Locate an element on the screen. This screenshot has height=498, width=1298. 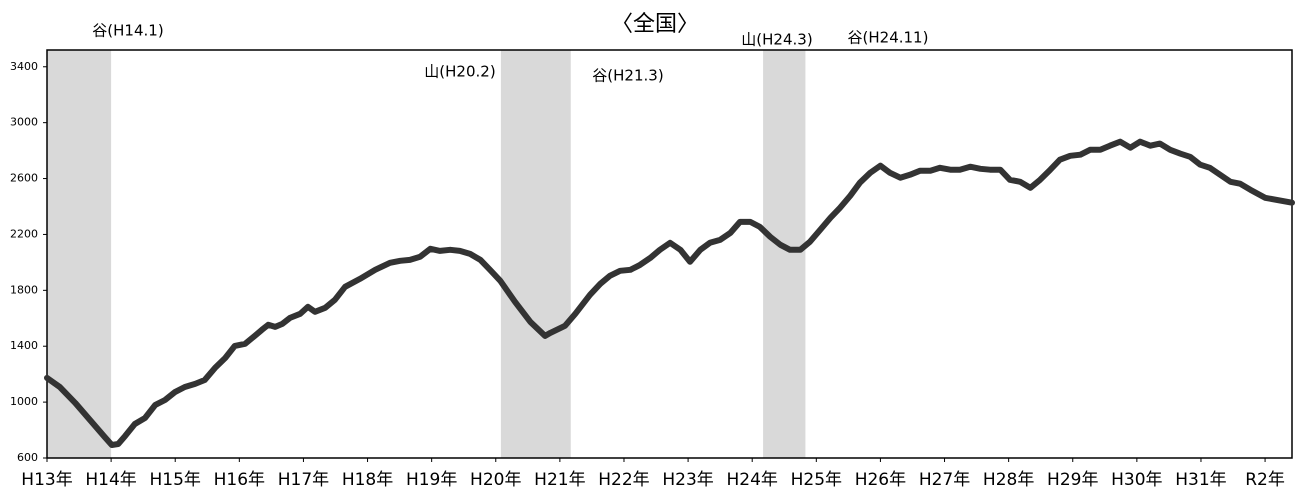
x-tick-label: H13年 is located at coordinates (46, 480).